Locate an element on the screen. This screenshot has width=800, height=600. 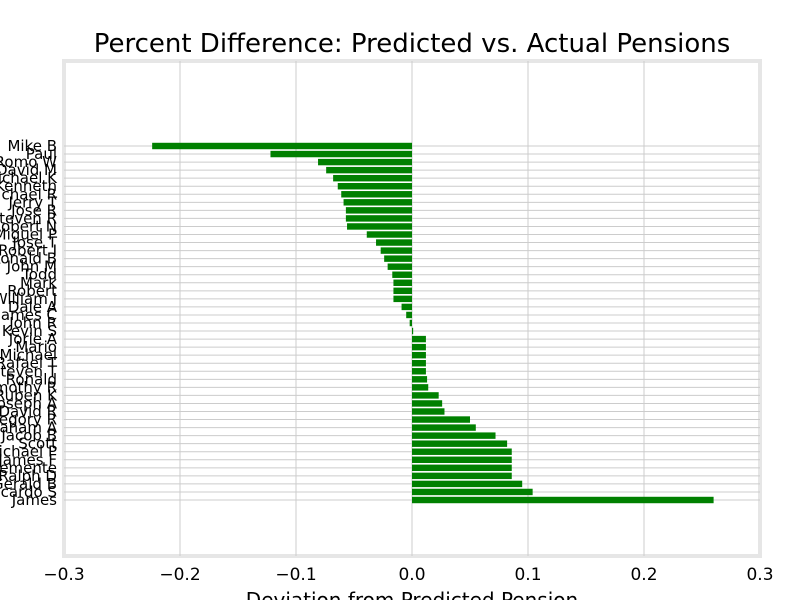
category-label: John M is located at coordinates (31, 267).